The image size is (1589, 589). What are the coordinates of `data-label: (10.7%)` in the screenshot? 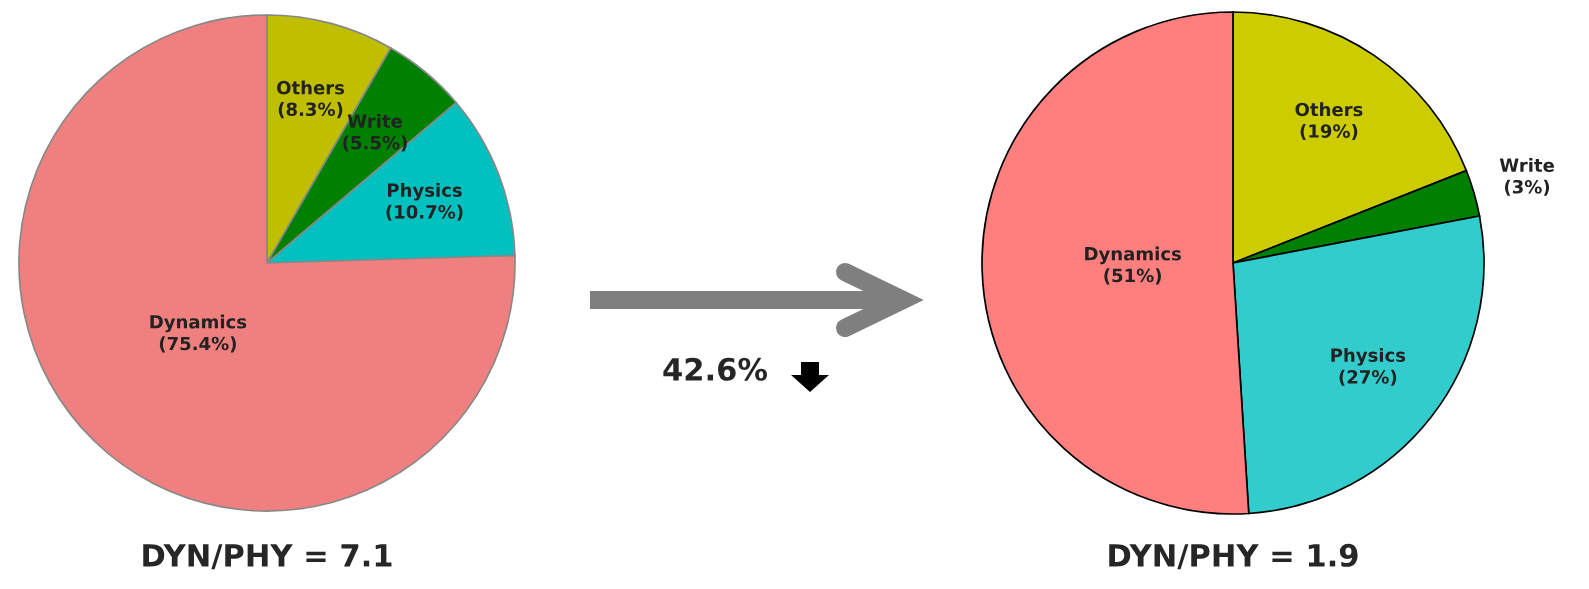 It's located at (424, 212).